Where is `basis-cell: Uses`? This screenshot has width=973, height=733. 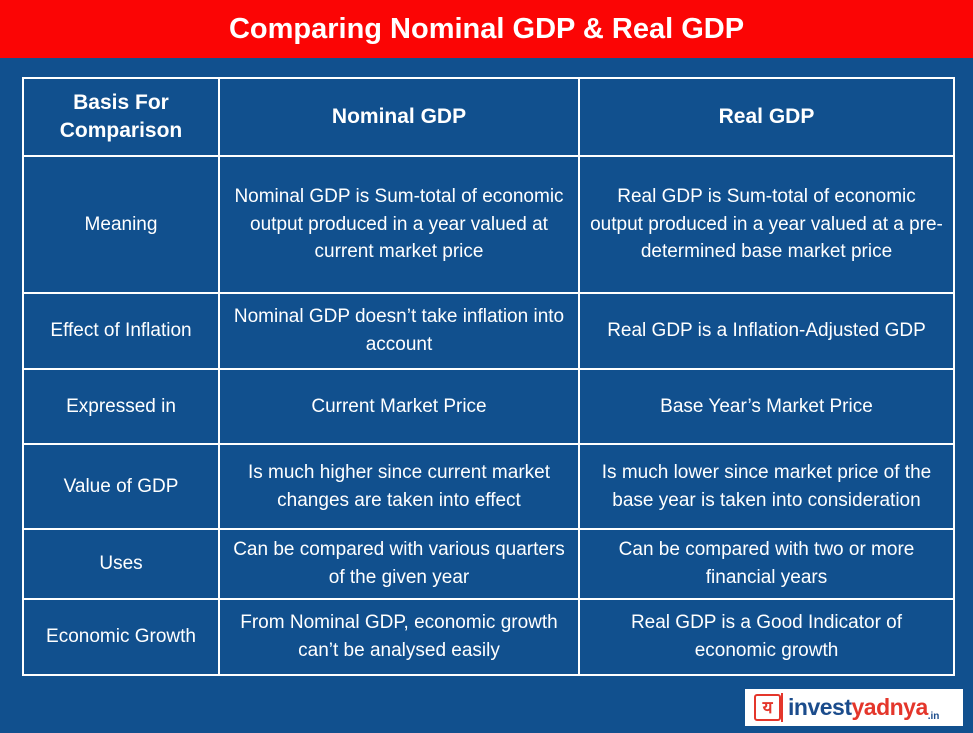
basis-cell: Uses is located at coordinates (121, 564).